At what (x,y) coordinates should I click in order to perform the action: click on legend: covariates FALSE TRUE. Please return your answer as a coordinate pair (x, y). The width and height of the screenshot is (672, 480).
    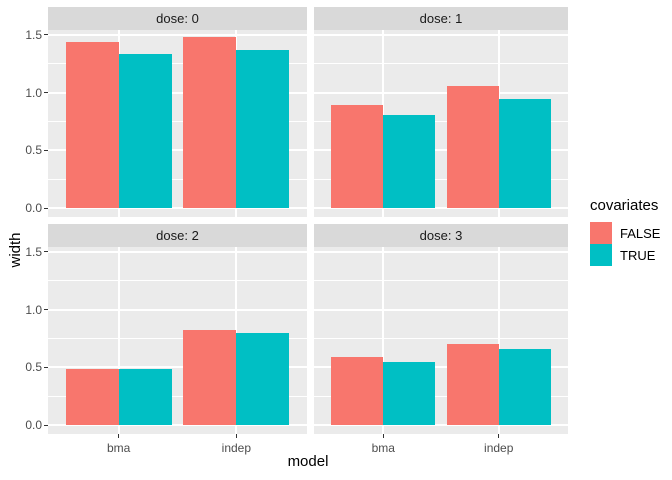
    Looking at the image, I should click on (625, 231).